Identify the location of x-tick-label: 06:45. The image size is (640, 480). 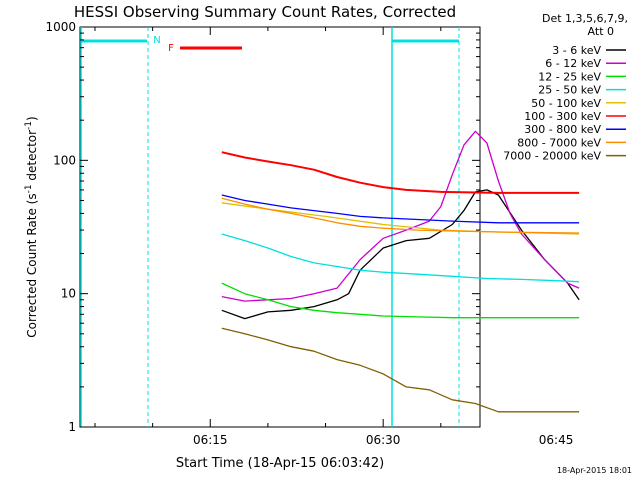
(556, 440).